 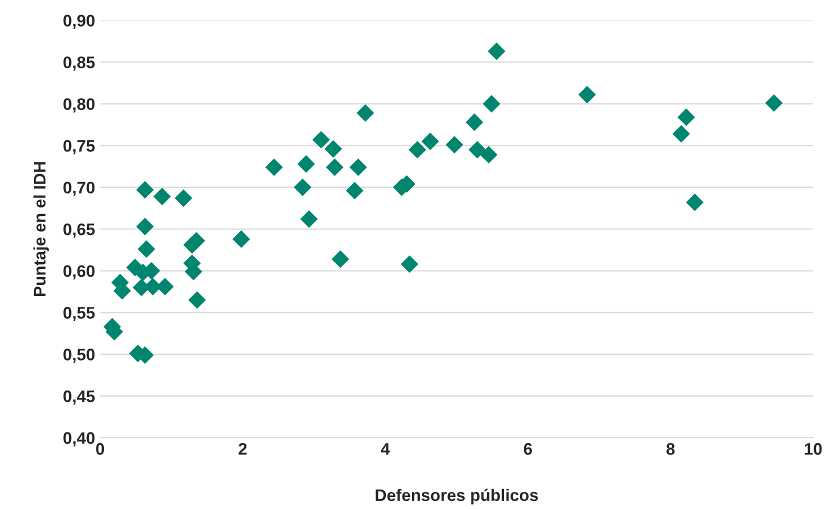 I want to click on x-tick-label: 8, so click(x=670, y=449).